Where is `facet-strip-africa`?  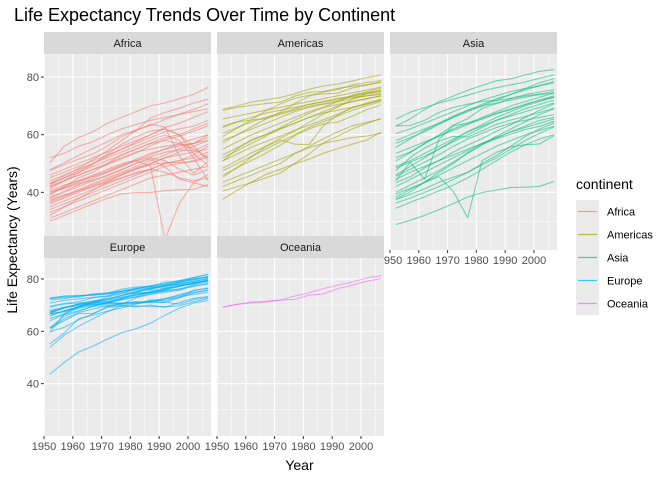 facet-strip-africa is located at coordinates (127, 43).